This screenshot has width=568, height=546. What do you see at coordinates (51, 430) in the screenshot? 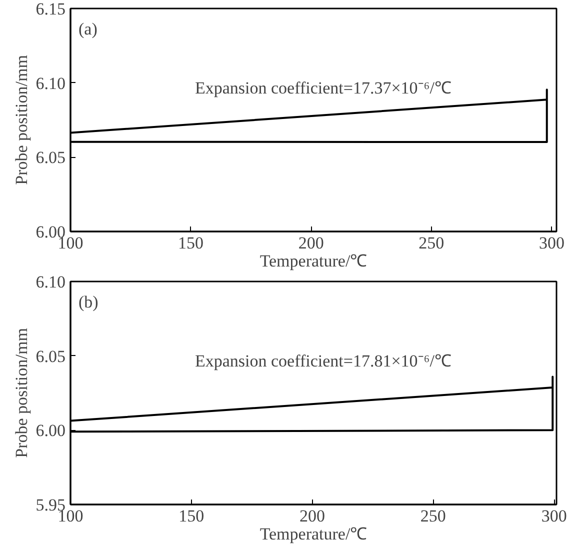
I see `y-tick-label: 6.00` at bounding box center [51, 430].